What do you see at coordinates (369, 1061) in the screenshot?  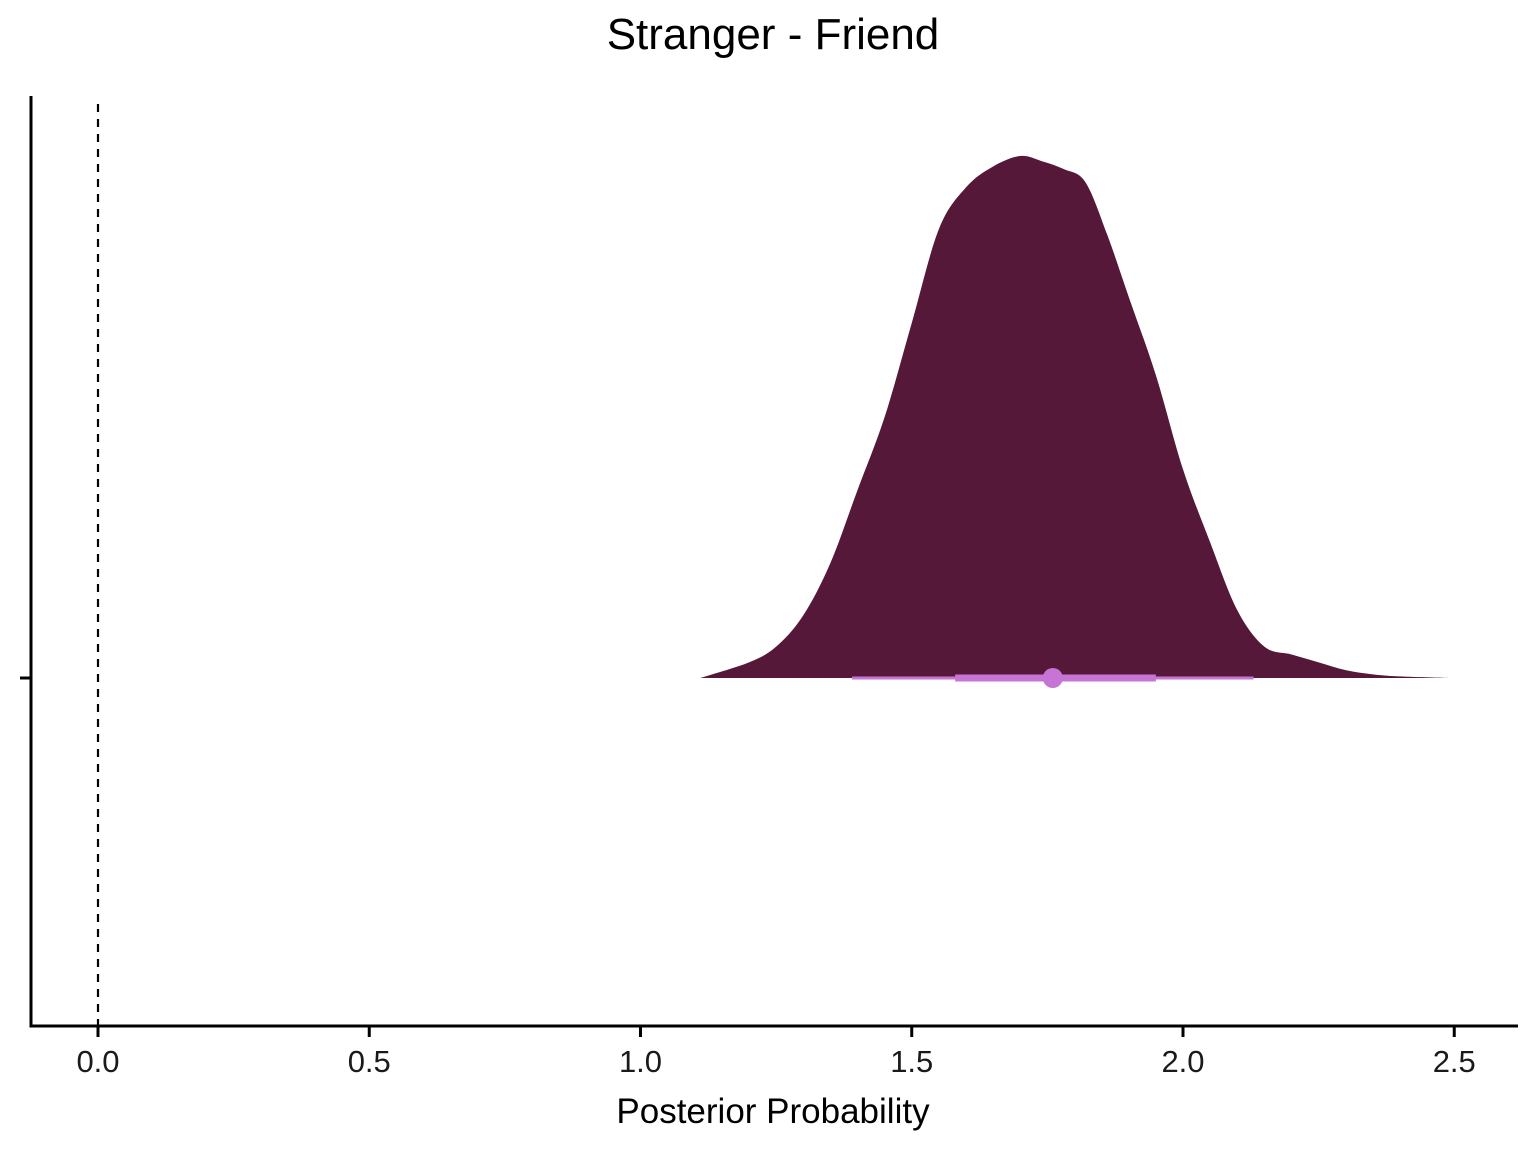 I see `x-tick-label: 0.5` at bounding box center [369, 1061].